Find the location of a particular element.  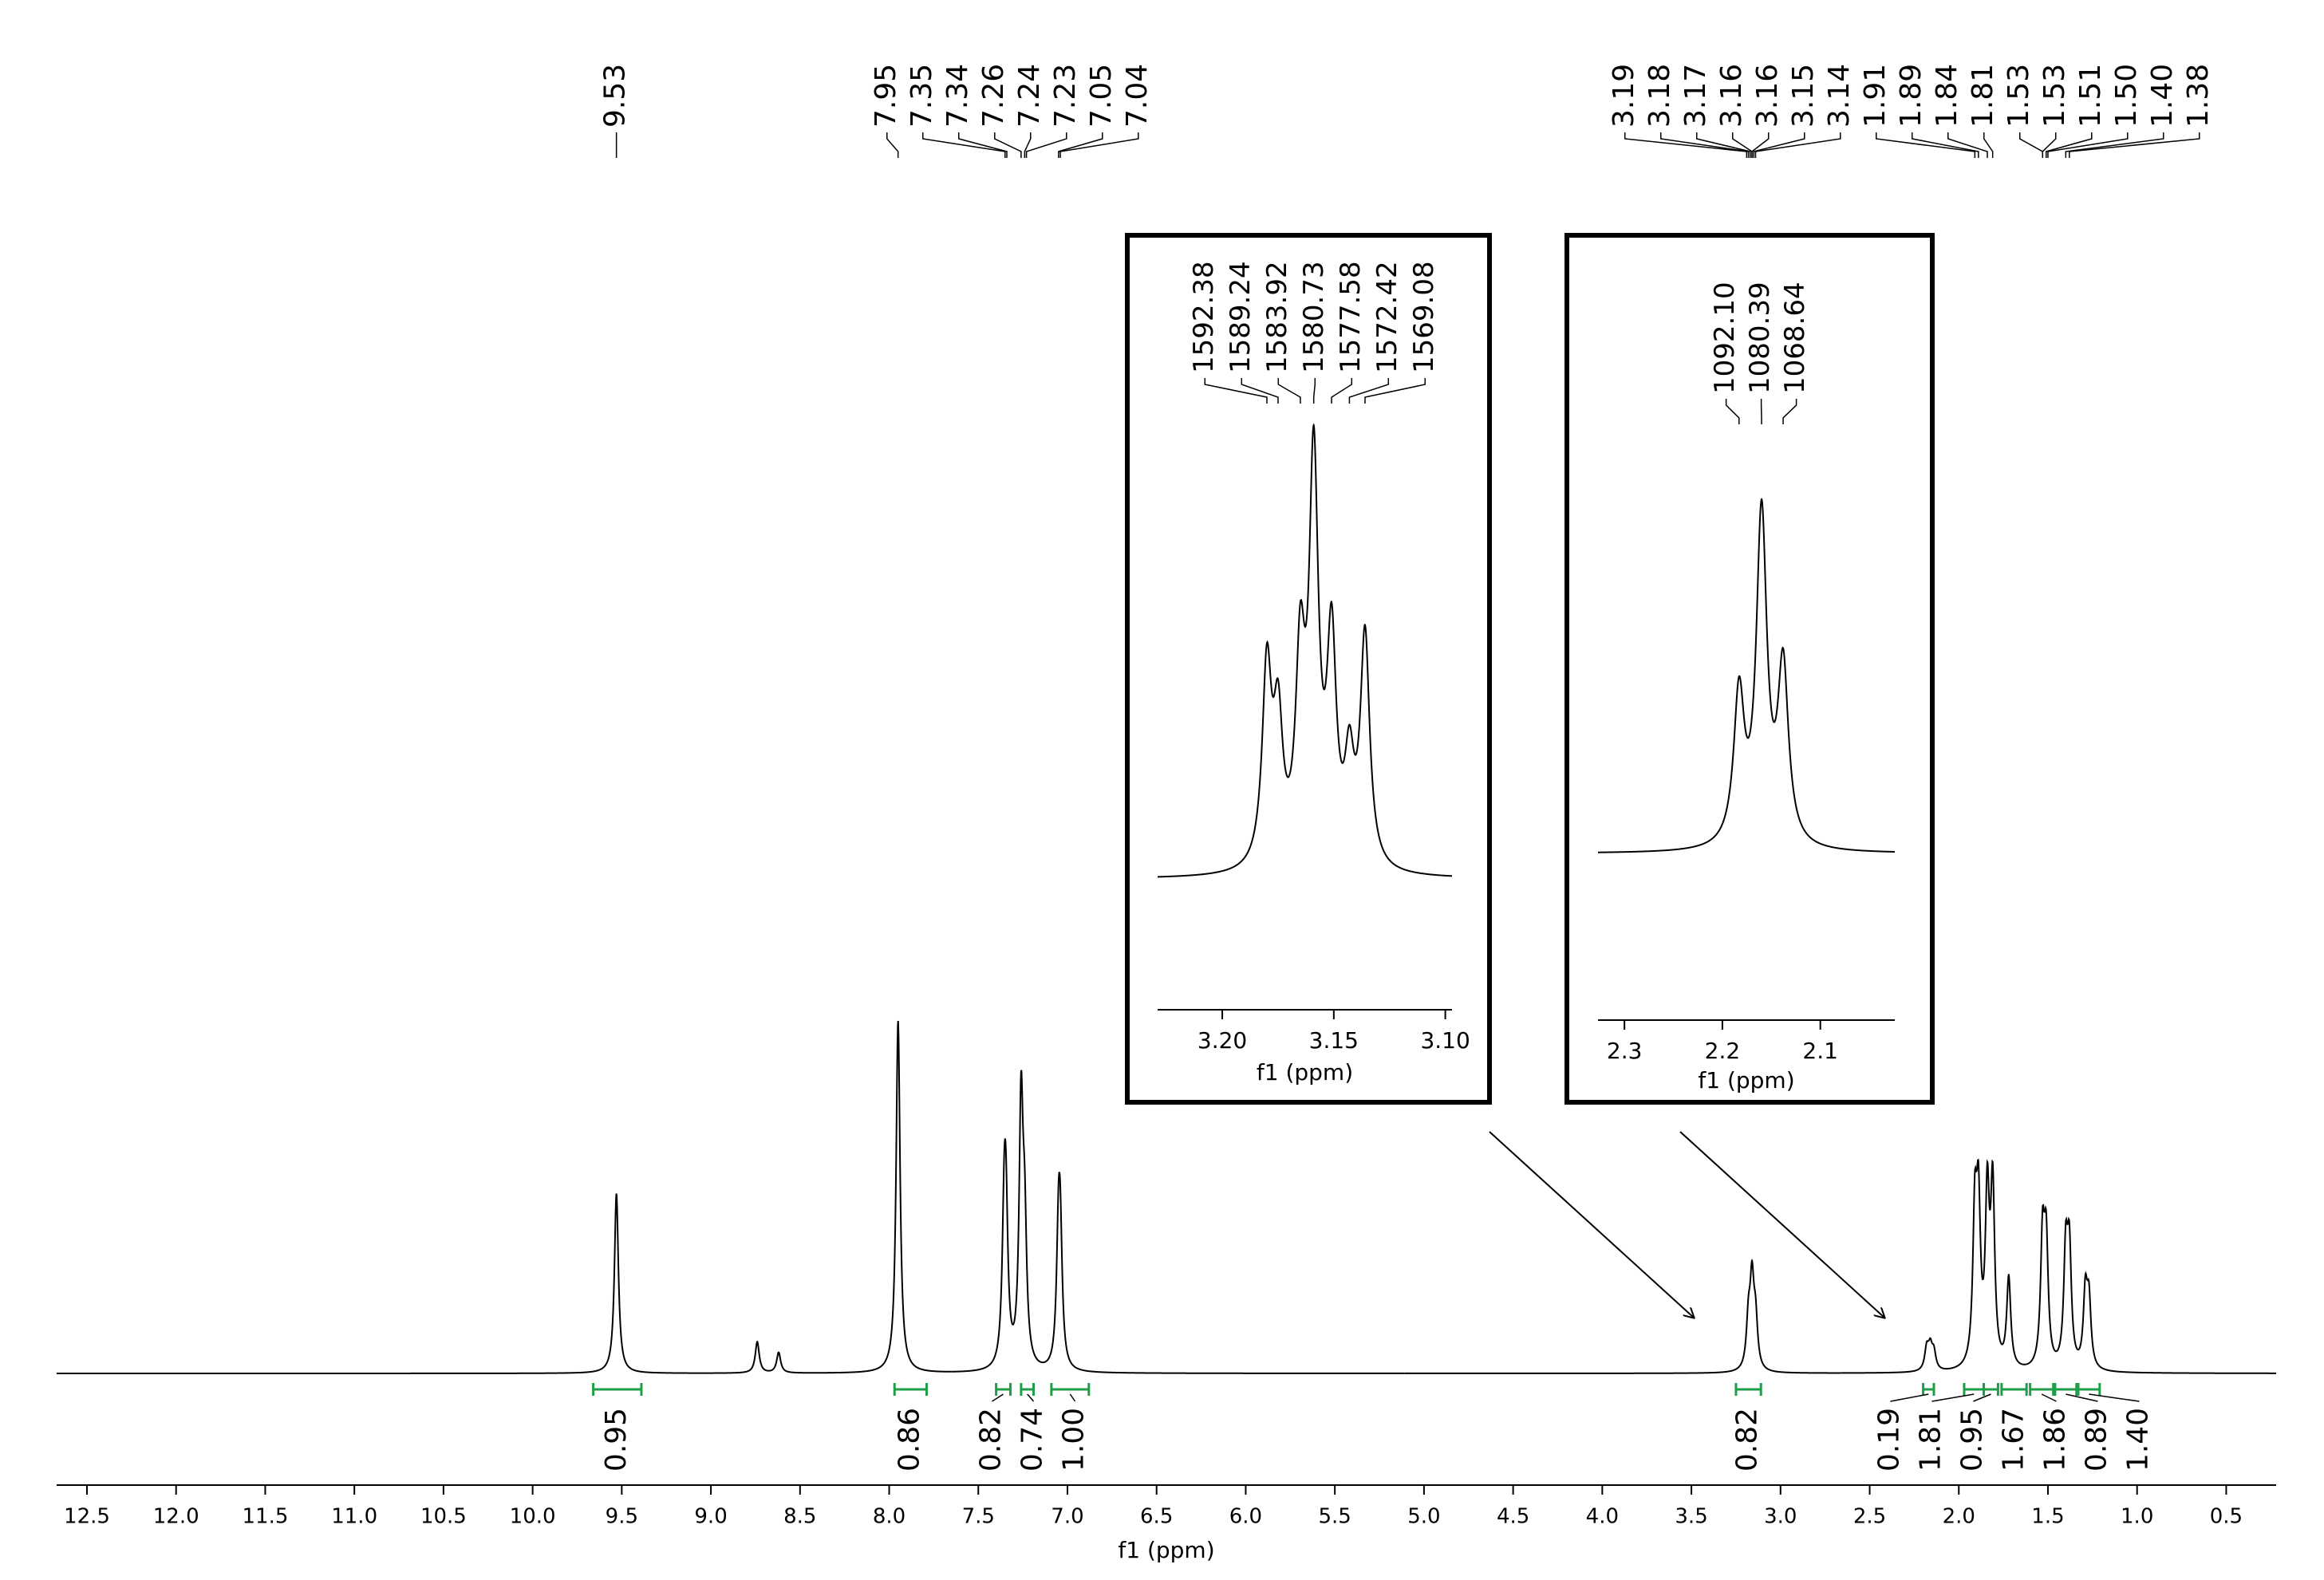

peak-label: 1.81 is located at coordinates (1983, 96).